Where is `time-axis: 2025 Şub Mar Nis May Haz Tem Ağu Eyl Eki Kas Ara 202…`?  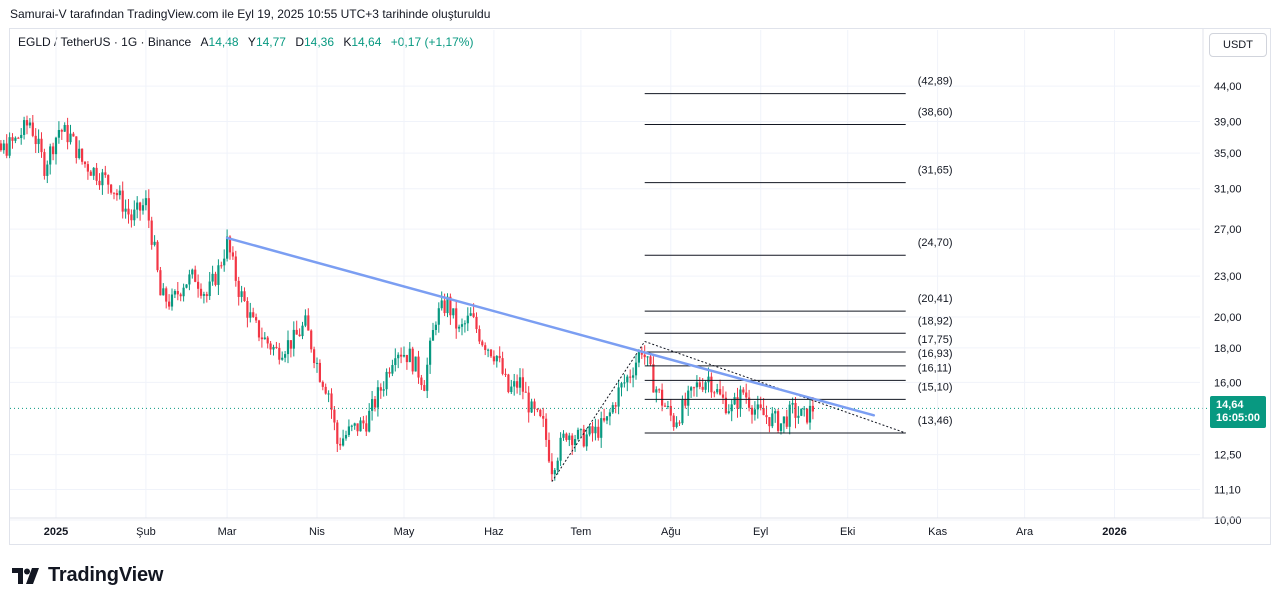
time-axis: 2025 Şub Mar Nis May Haz Tem Ağu Eyl Eki Kas Ara 202… is located at coordinates (640, 527).